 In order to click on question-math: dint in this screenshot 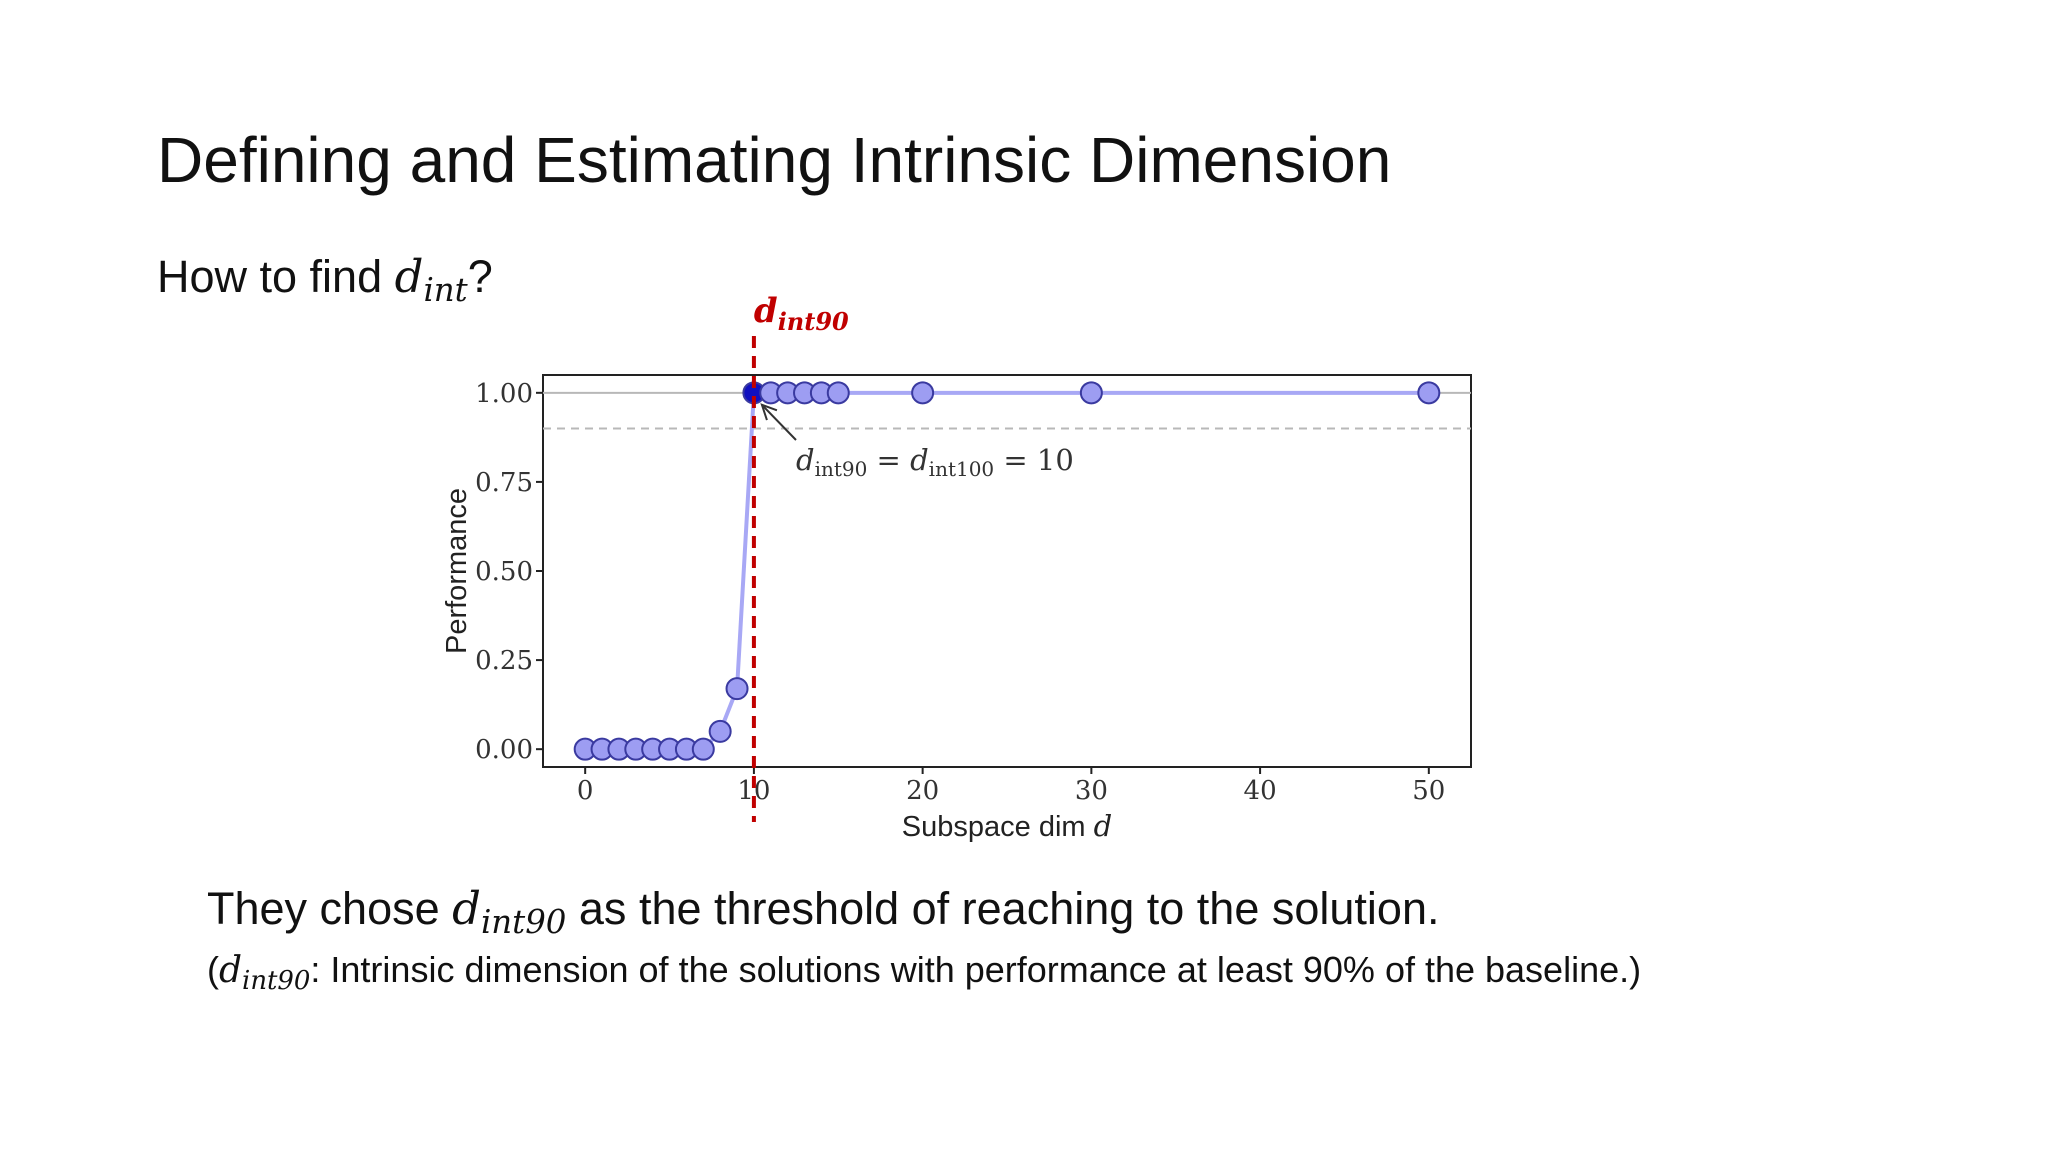, I will do `click(431, 278)`.